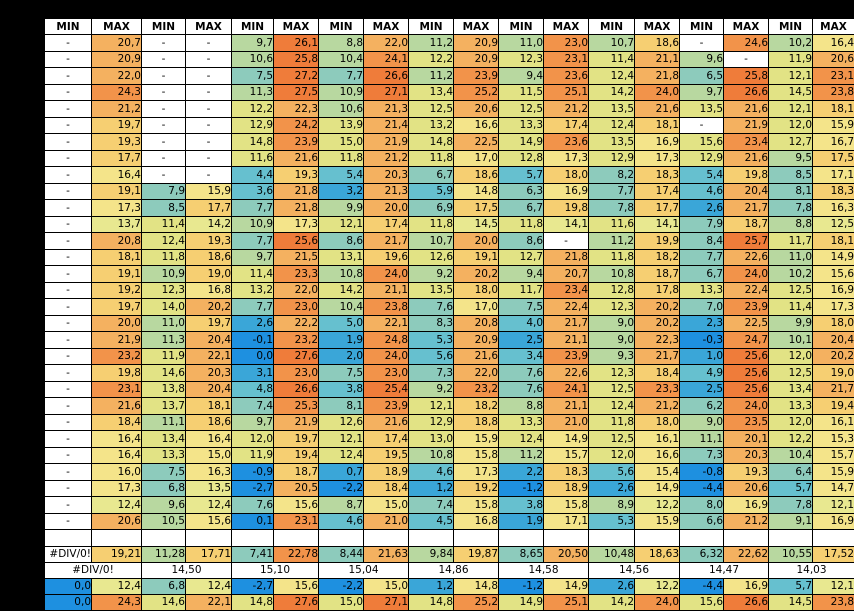  I want to click on min-temp-cell: 1,2, so click(431, 488).